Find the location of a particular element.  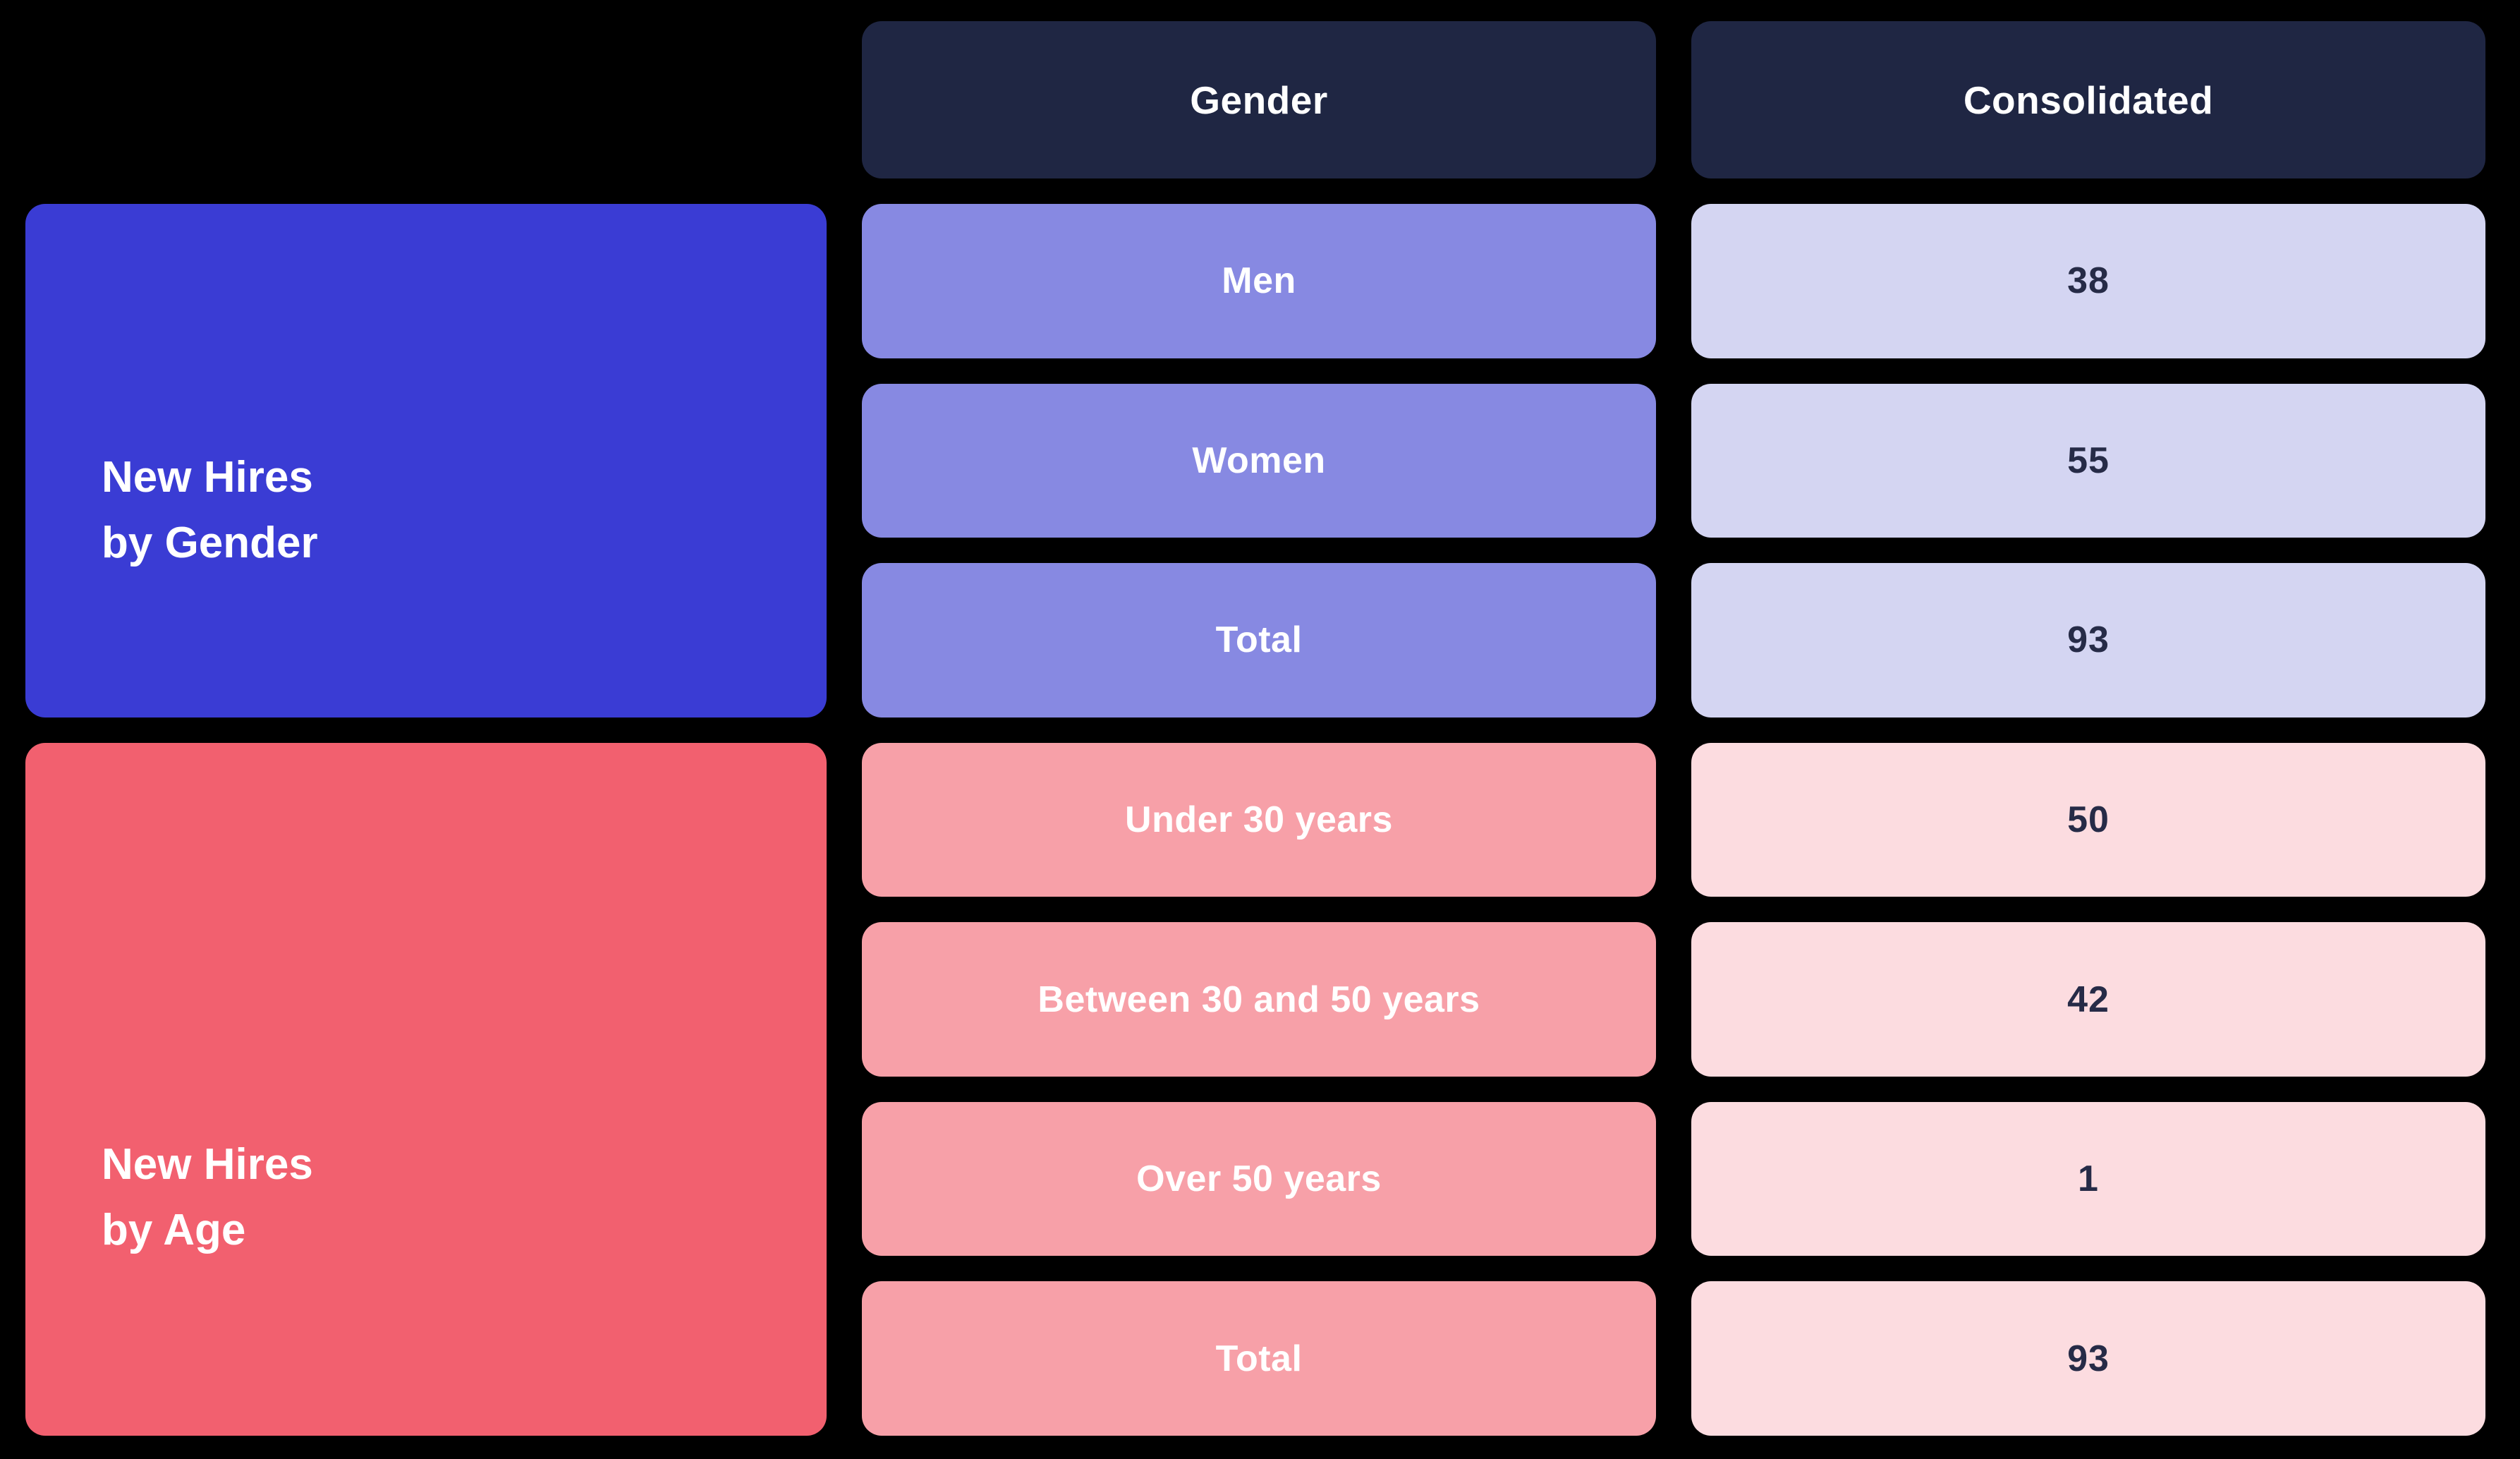

row-value-women-text: 55 is located at coordinates (2088, 461).